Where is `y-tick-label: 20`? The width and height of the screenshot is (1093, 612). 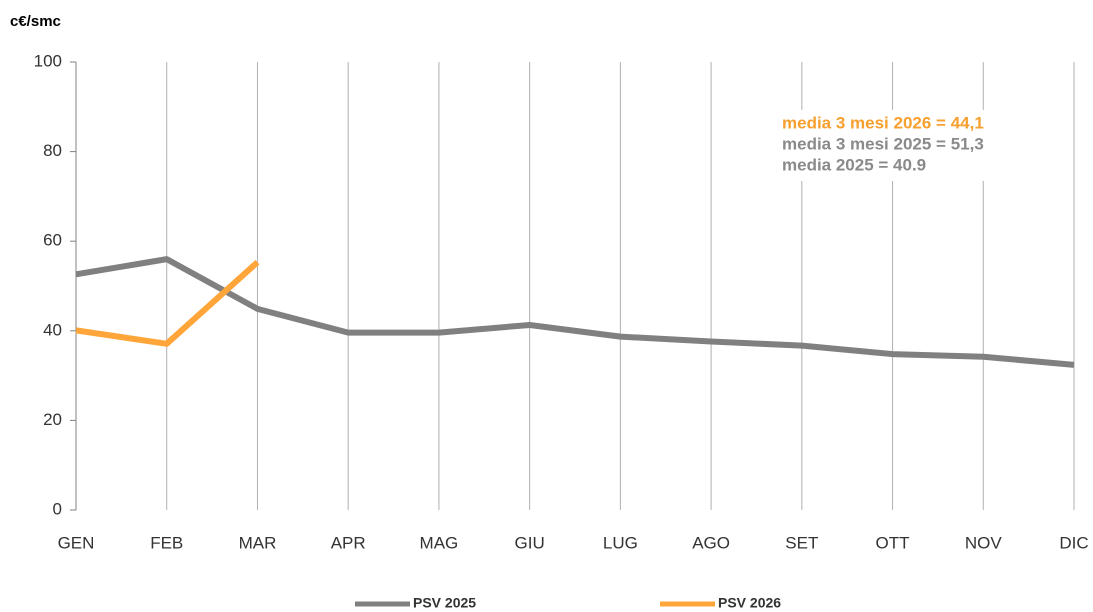
y-tick-label: 20 is located at coordinates (52, 419).